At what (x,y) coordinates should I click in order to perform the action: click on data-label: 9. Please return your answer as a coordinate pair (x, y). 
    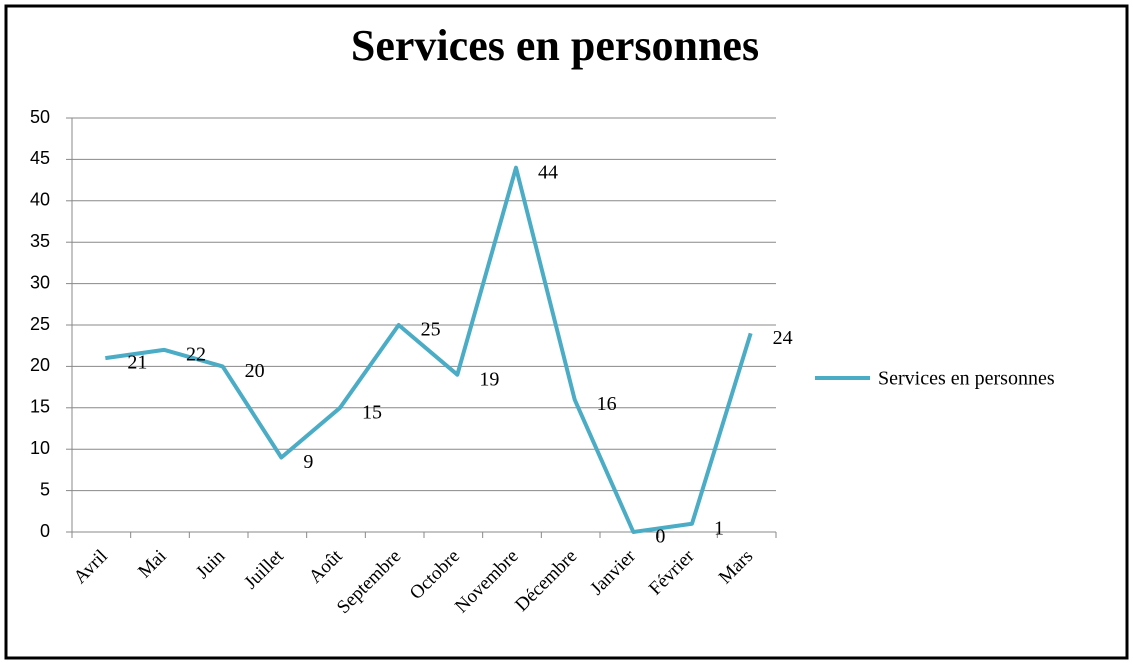
    Looking at the image, I should click on (308, 462).